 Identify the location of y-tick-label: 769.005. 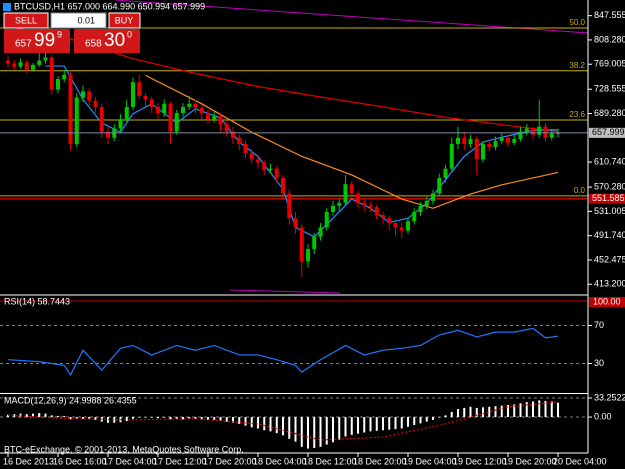
(609, 64).